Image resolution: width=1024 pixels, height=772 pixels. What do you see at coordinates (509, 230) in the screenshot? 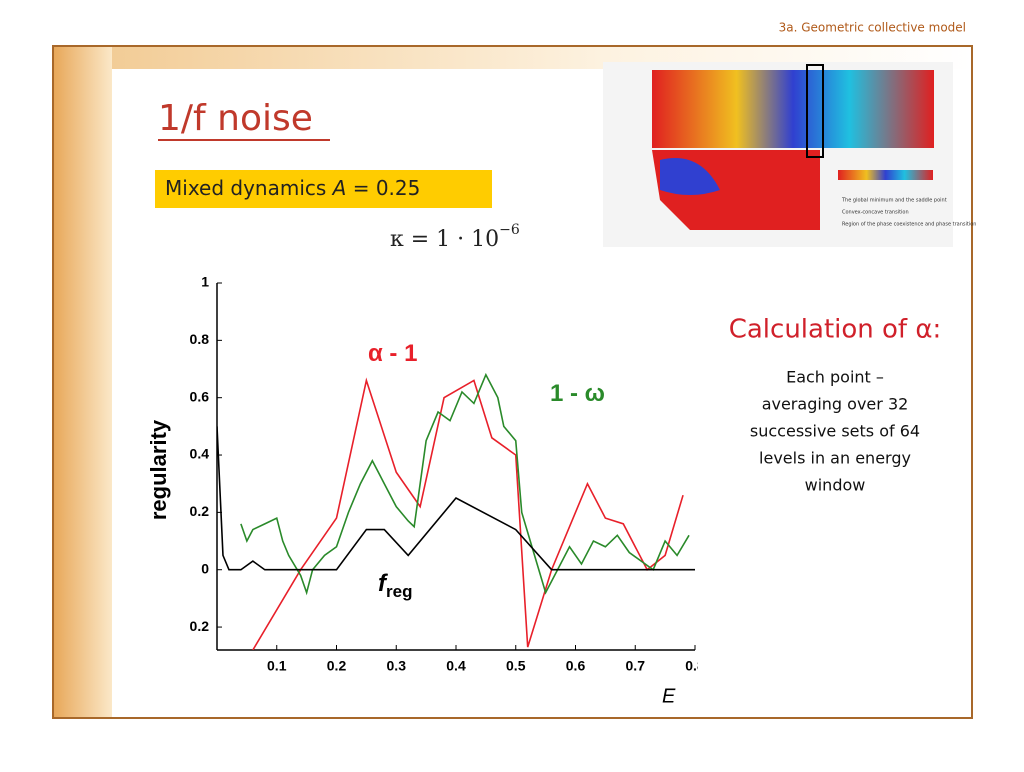
I see `formula-exponent: −6` at bounding box center [509, 230].